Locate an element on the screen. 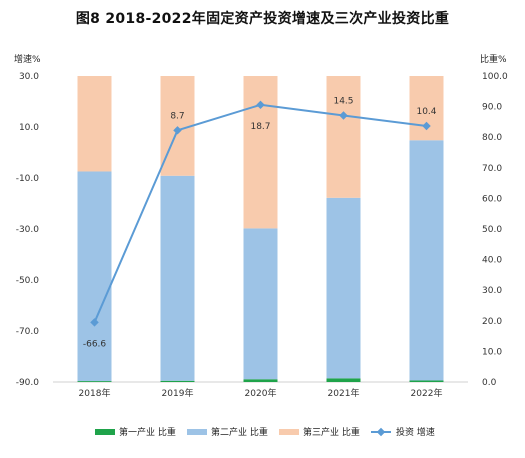  y-left-tick-label: 10.0 is located at coordinates (29, 128).